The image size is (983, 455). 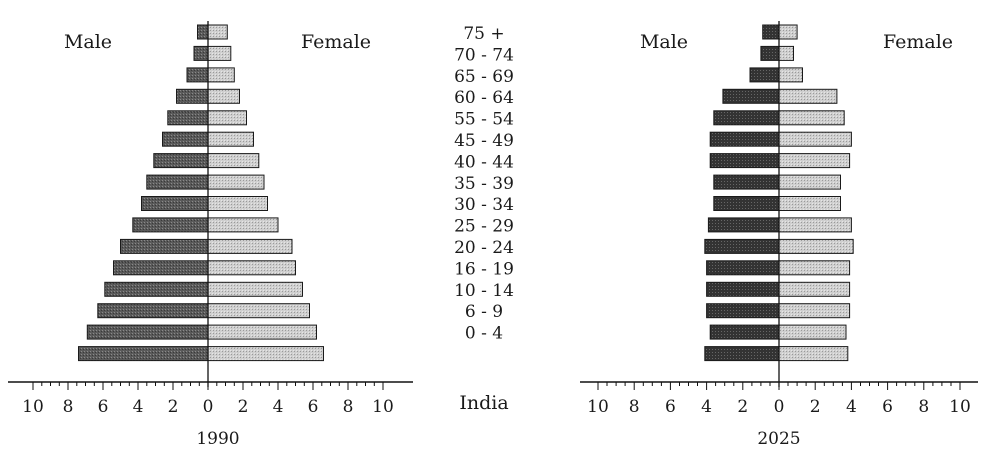 I want to click on x-tick-label-1990: 0, so click(x=208, y=407).